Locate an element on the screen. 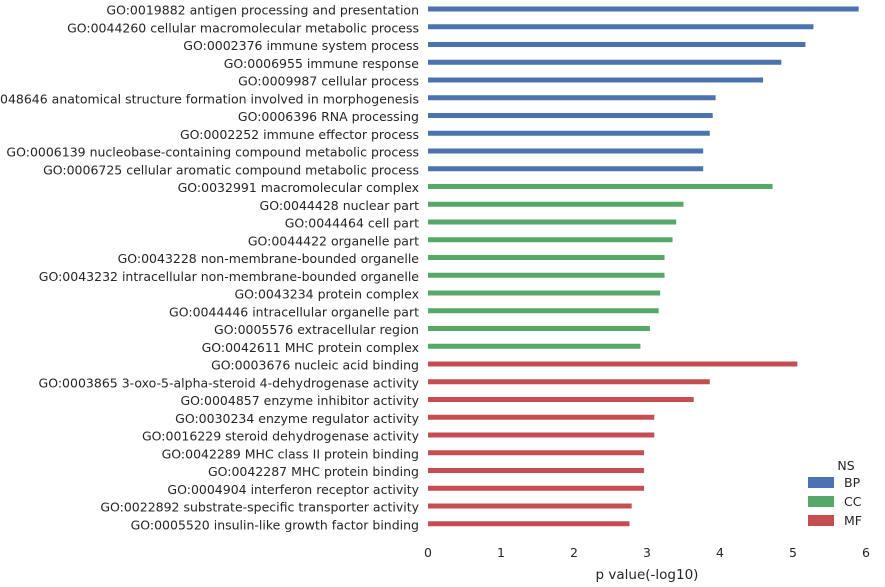 Image resolution: width=885 pixels, height=587 pixels. category-label: GO:0002376 immune system process is located at coordinates (301, 45).